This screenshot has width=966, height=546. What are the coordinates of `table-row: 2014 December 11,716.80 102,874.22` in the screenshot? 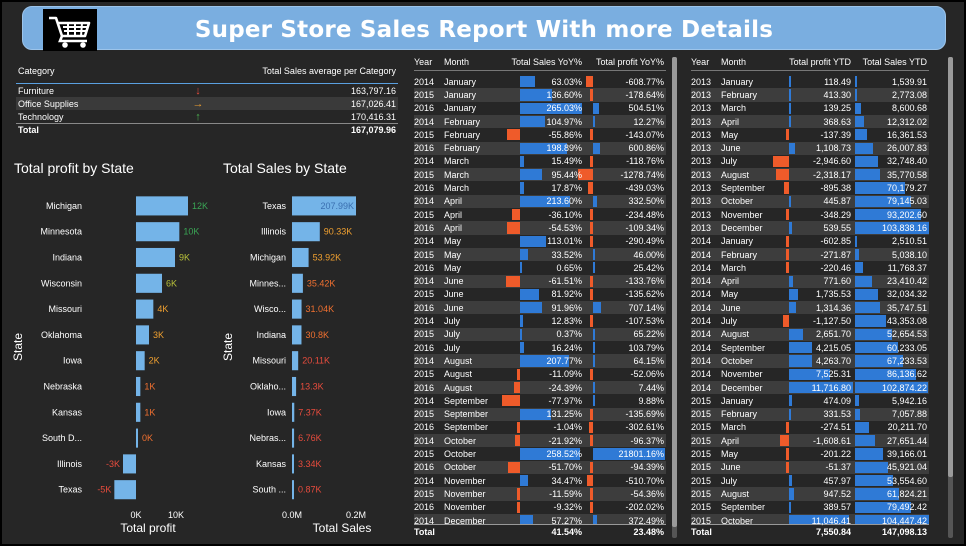 It's located at (810, 387).